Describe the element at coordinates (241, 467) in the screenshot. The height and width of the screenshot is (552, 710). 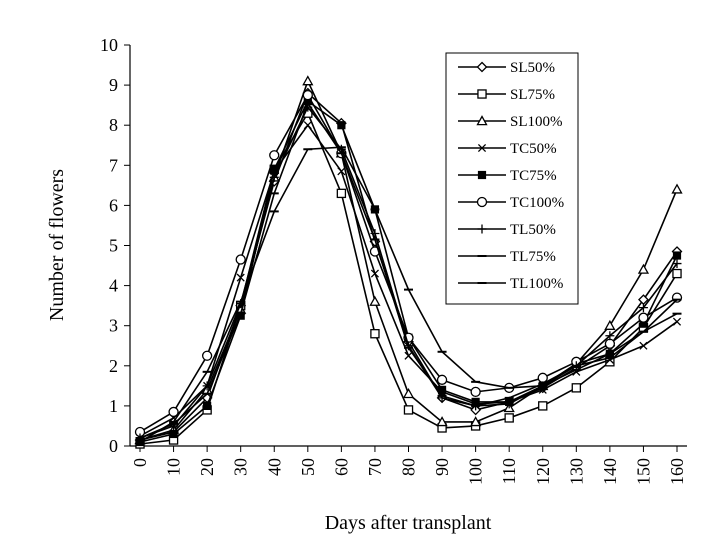
I see `x-tick-label: 30` at that location.